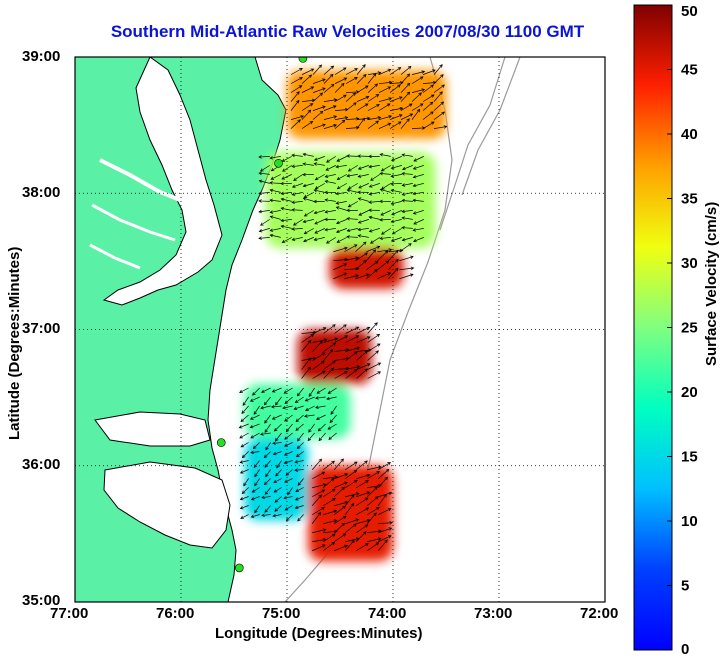  Describe the element at coordinates (133, 222) in the screenshot. I see `rappahannock-river` at that location.